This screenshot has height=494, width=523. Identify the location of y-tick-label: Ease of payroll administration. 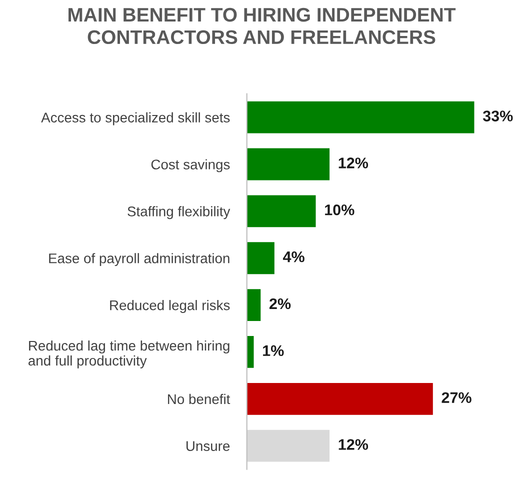
(139, 259).